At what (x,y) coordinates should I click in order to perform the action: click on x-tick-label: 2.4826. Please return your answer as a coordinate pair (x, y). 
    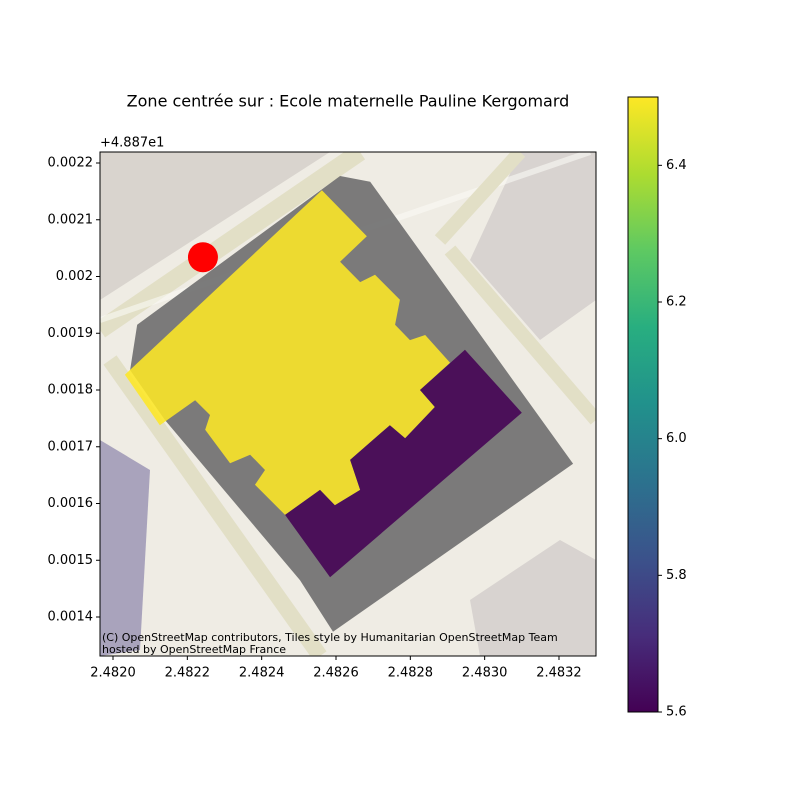
    Looking at the image, I should click on (336, 673).